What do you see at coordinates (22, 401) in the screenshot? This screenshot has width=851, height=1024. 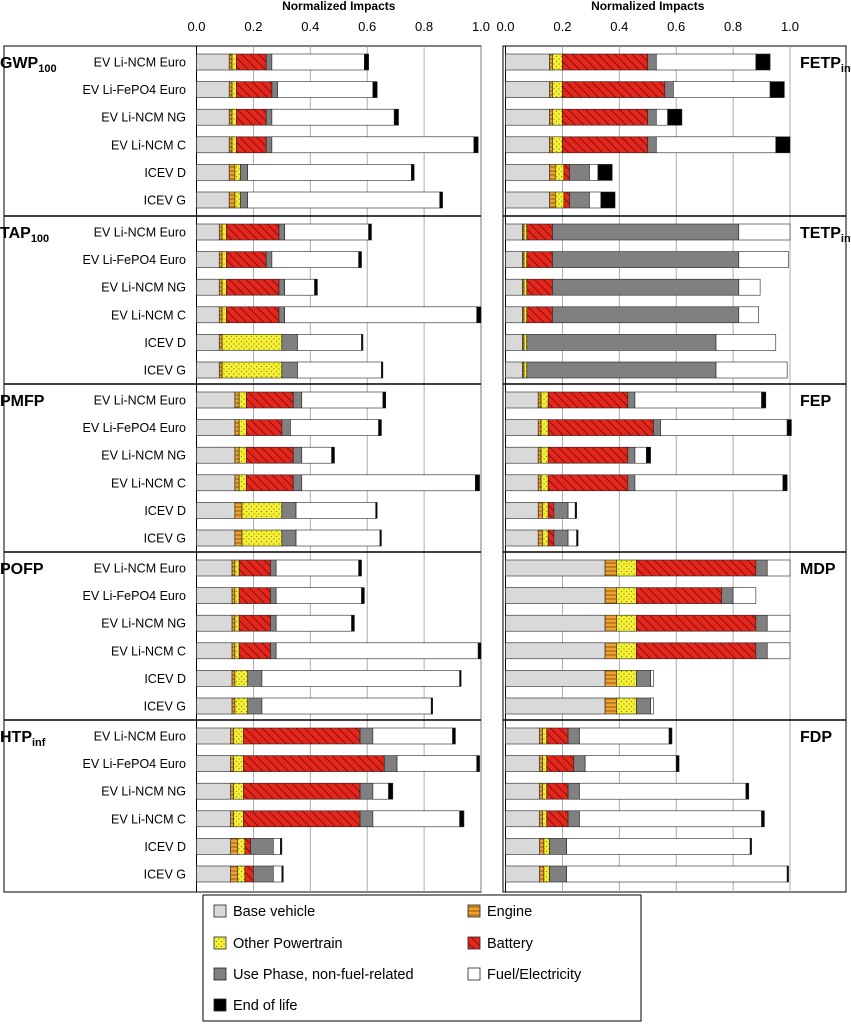 I see `metric-label: PMFP` at bounding box center [22, 401].